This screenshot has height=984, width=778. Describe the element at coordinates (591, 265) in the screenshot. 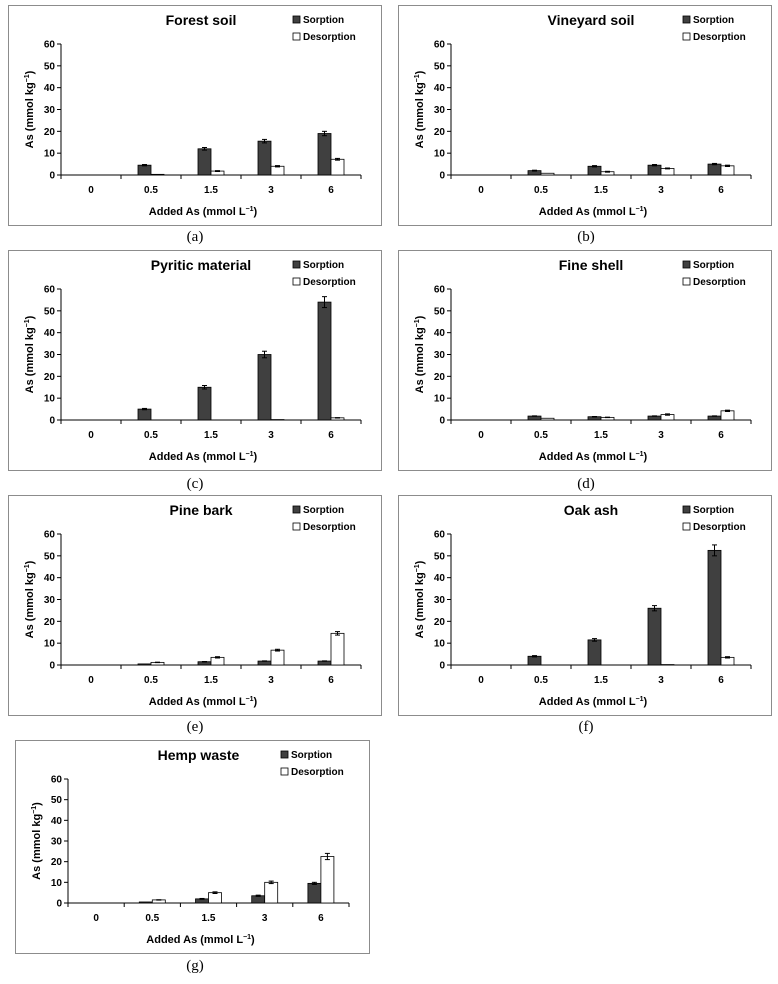

I see `chart-title: Fine shell` at that location.